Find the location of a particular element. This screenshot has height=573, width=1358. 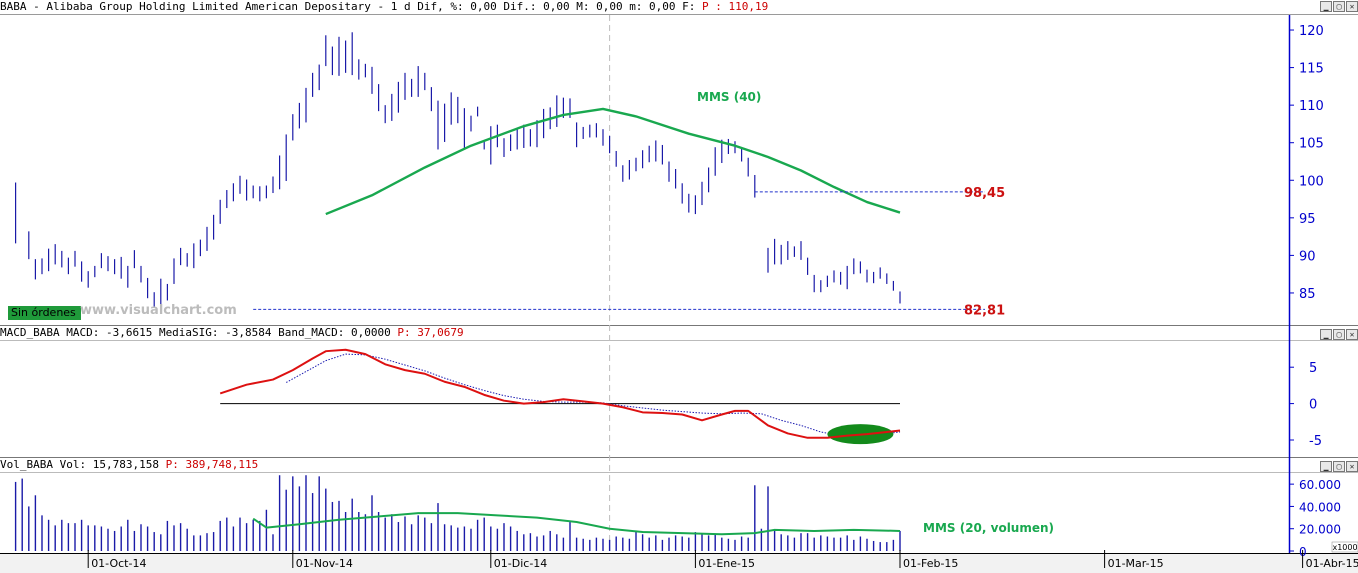

volume-mms-label: MMS (20, volumen) is located at coordinates (988, 528).